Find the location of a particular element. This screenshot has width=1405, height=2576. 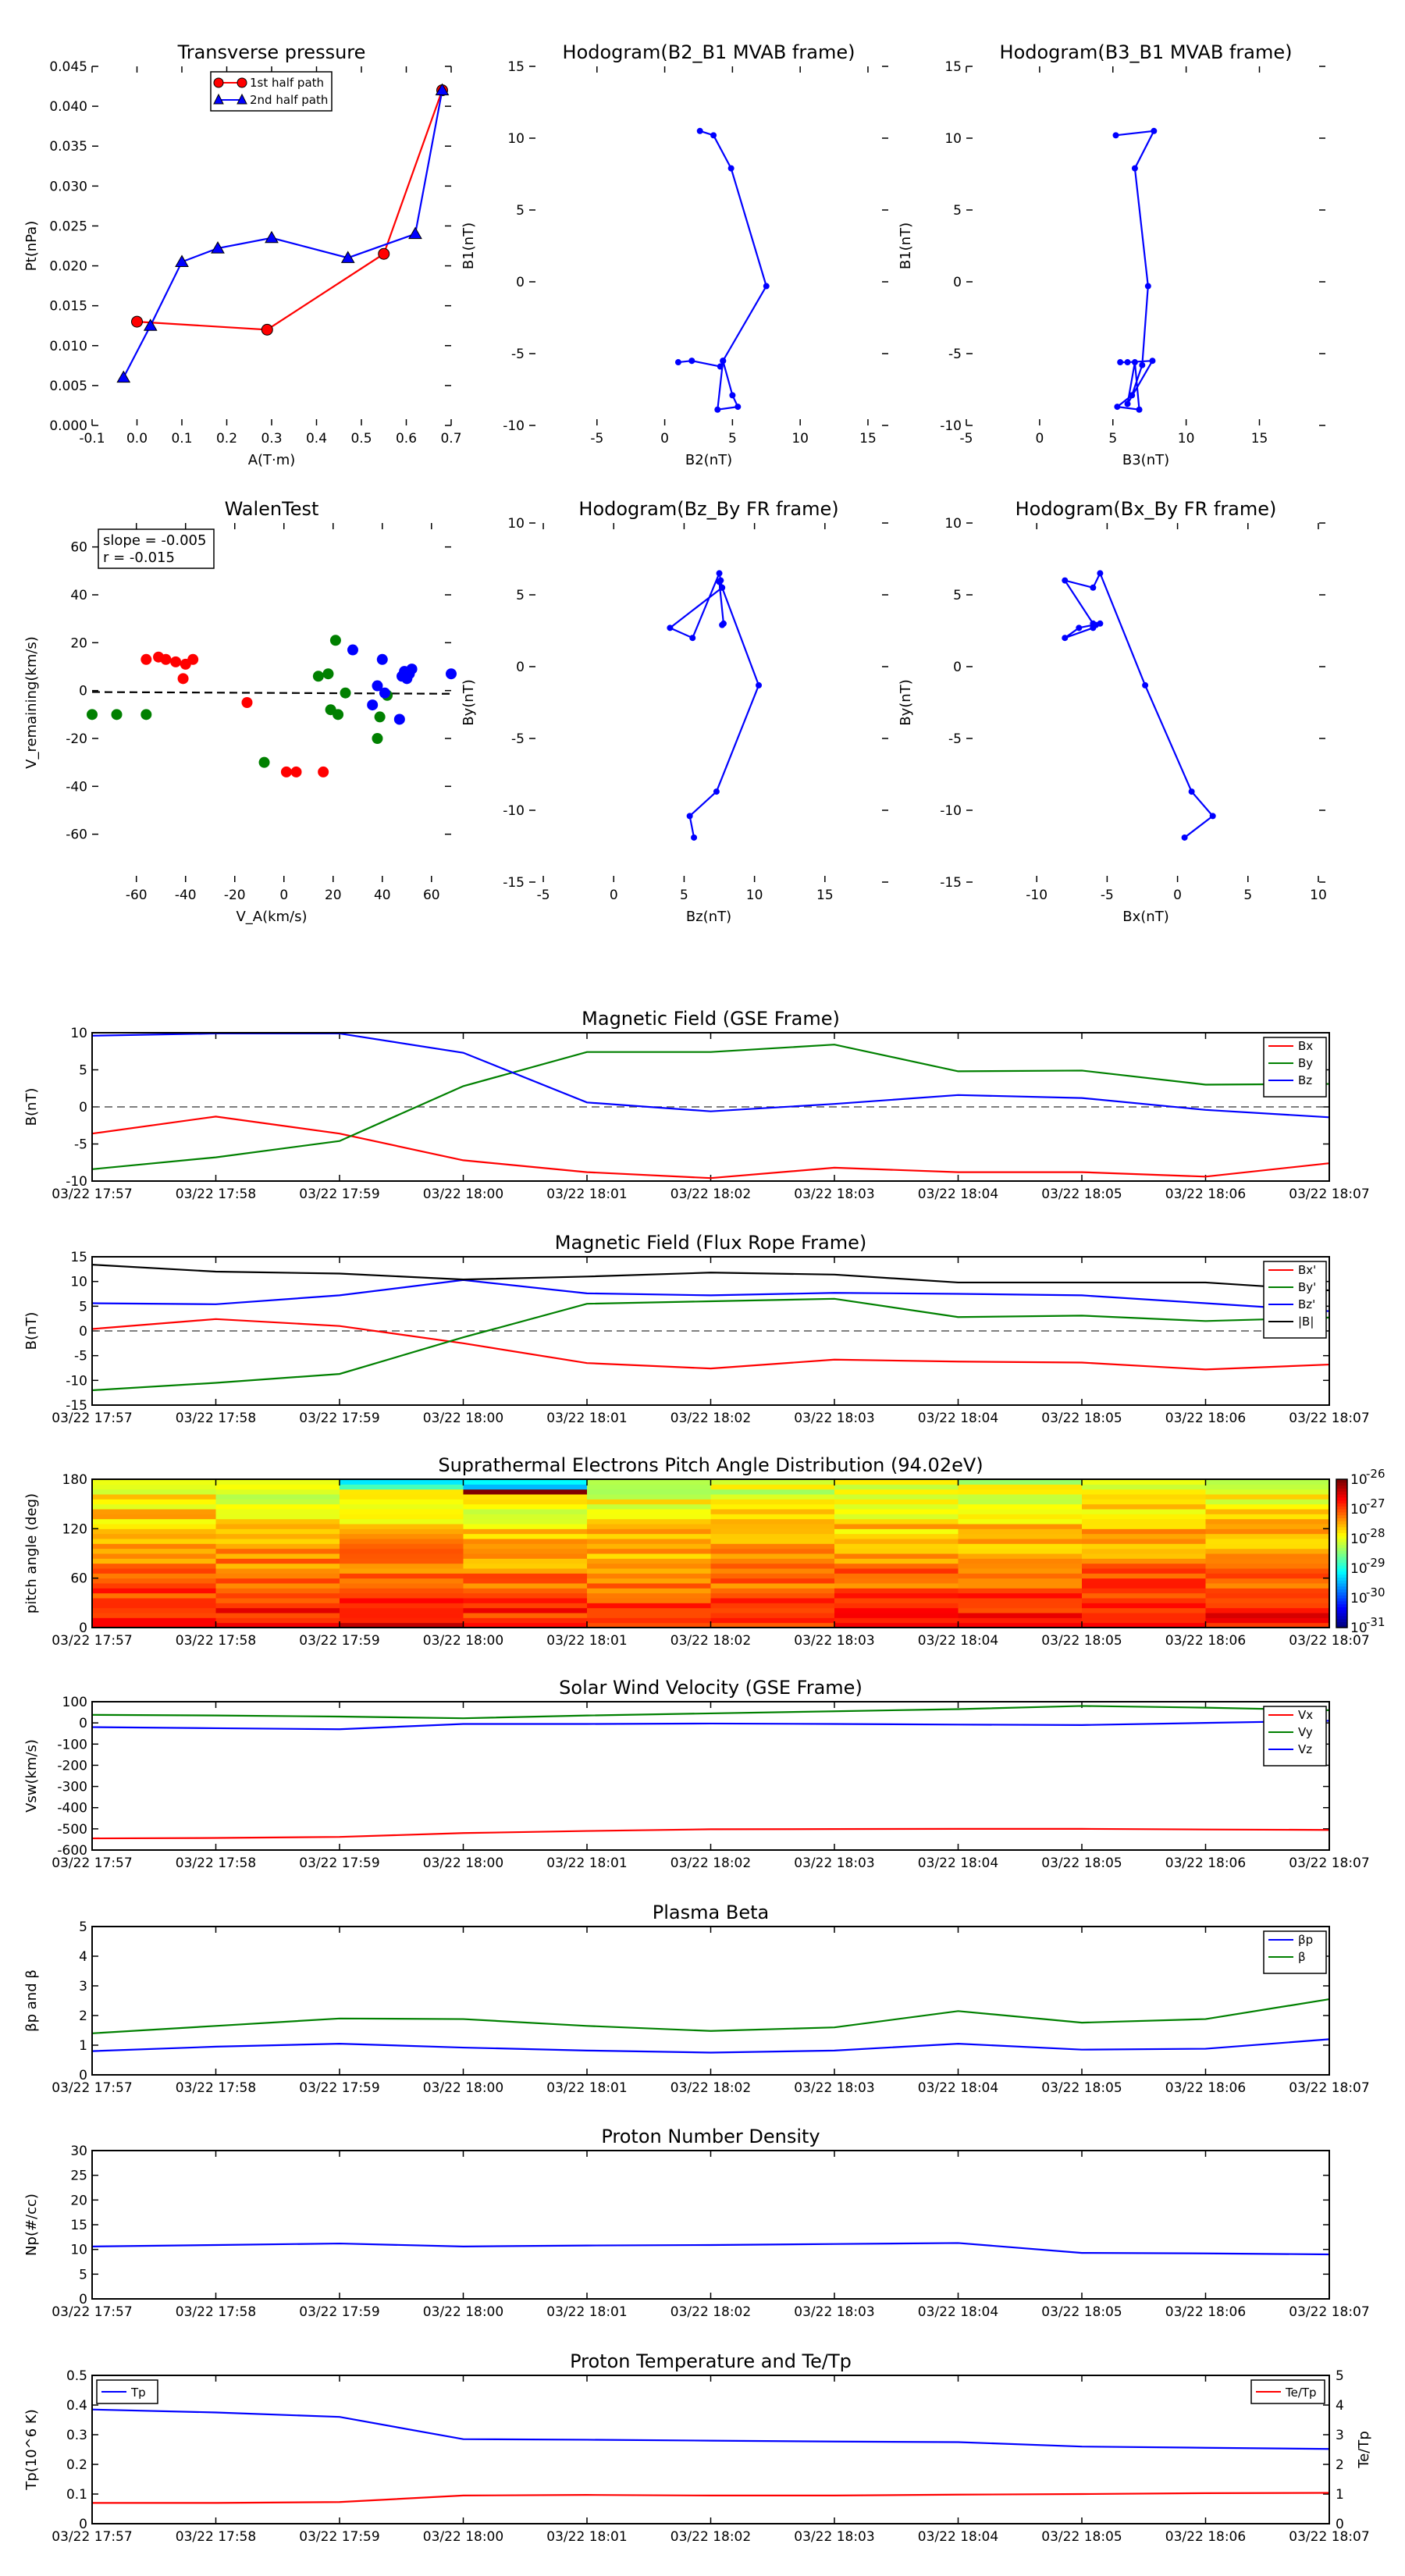

y2-tick-label: 0 is located at coordinates (1340, 2524).